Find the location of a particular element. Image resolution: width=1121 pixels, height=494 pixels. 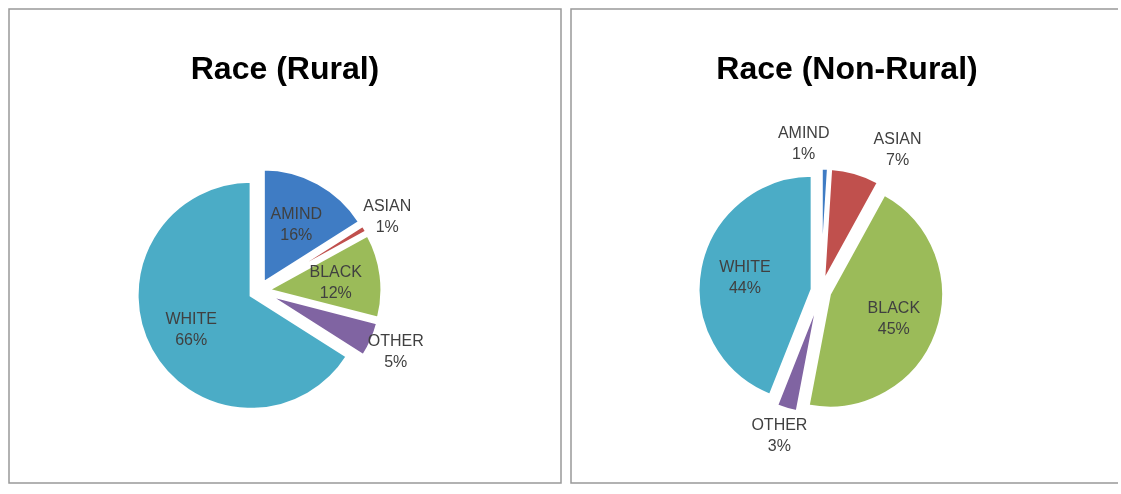

data-label: 66% is located at coordinates (191, 340).